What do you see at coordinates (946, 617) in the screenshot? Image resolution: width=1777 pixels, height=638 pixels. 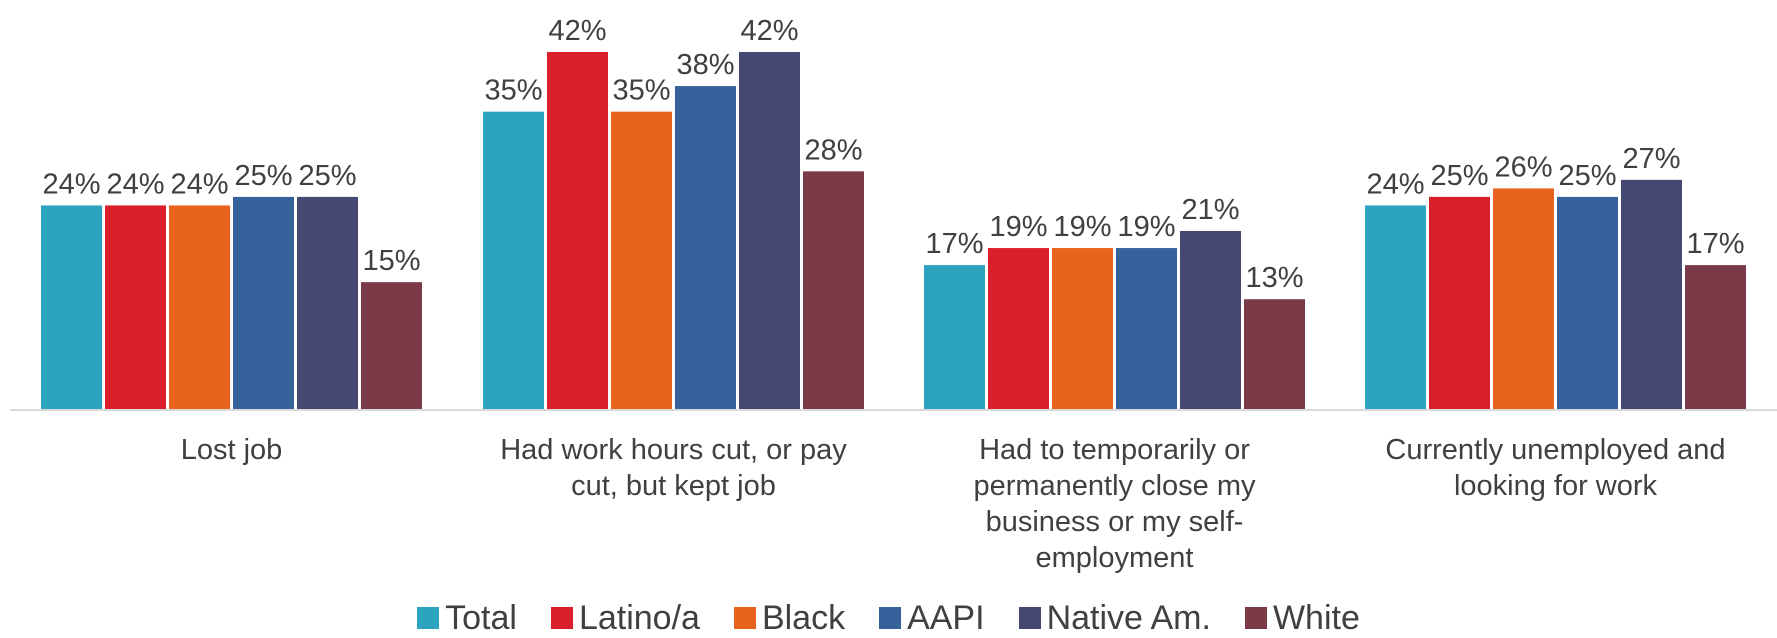 I see `legend-label: AAPI` at bounding box center [946, 617].